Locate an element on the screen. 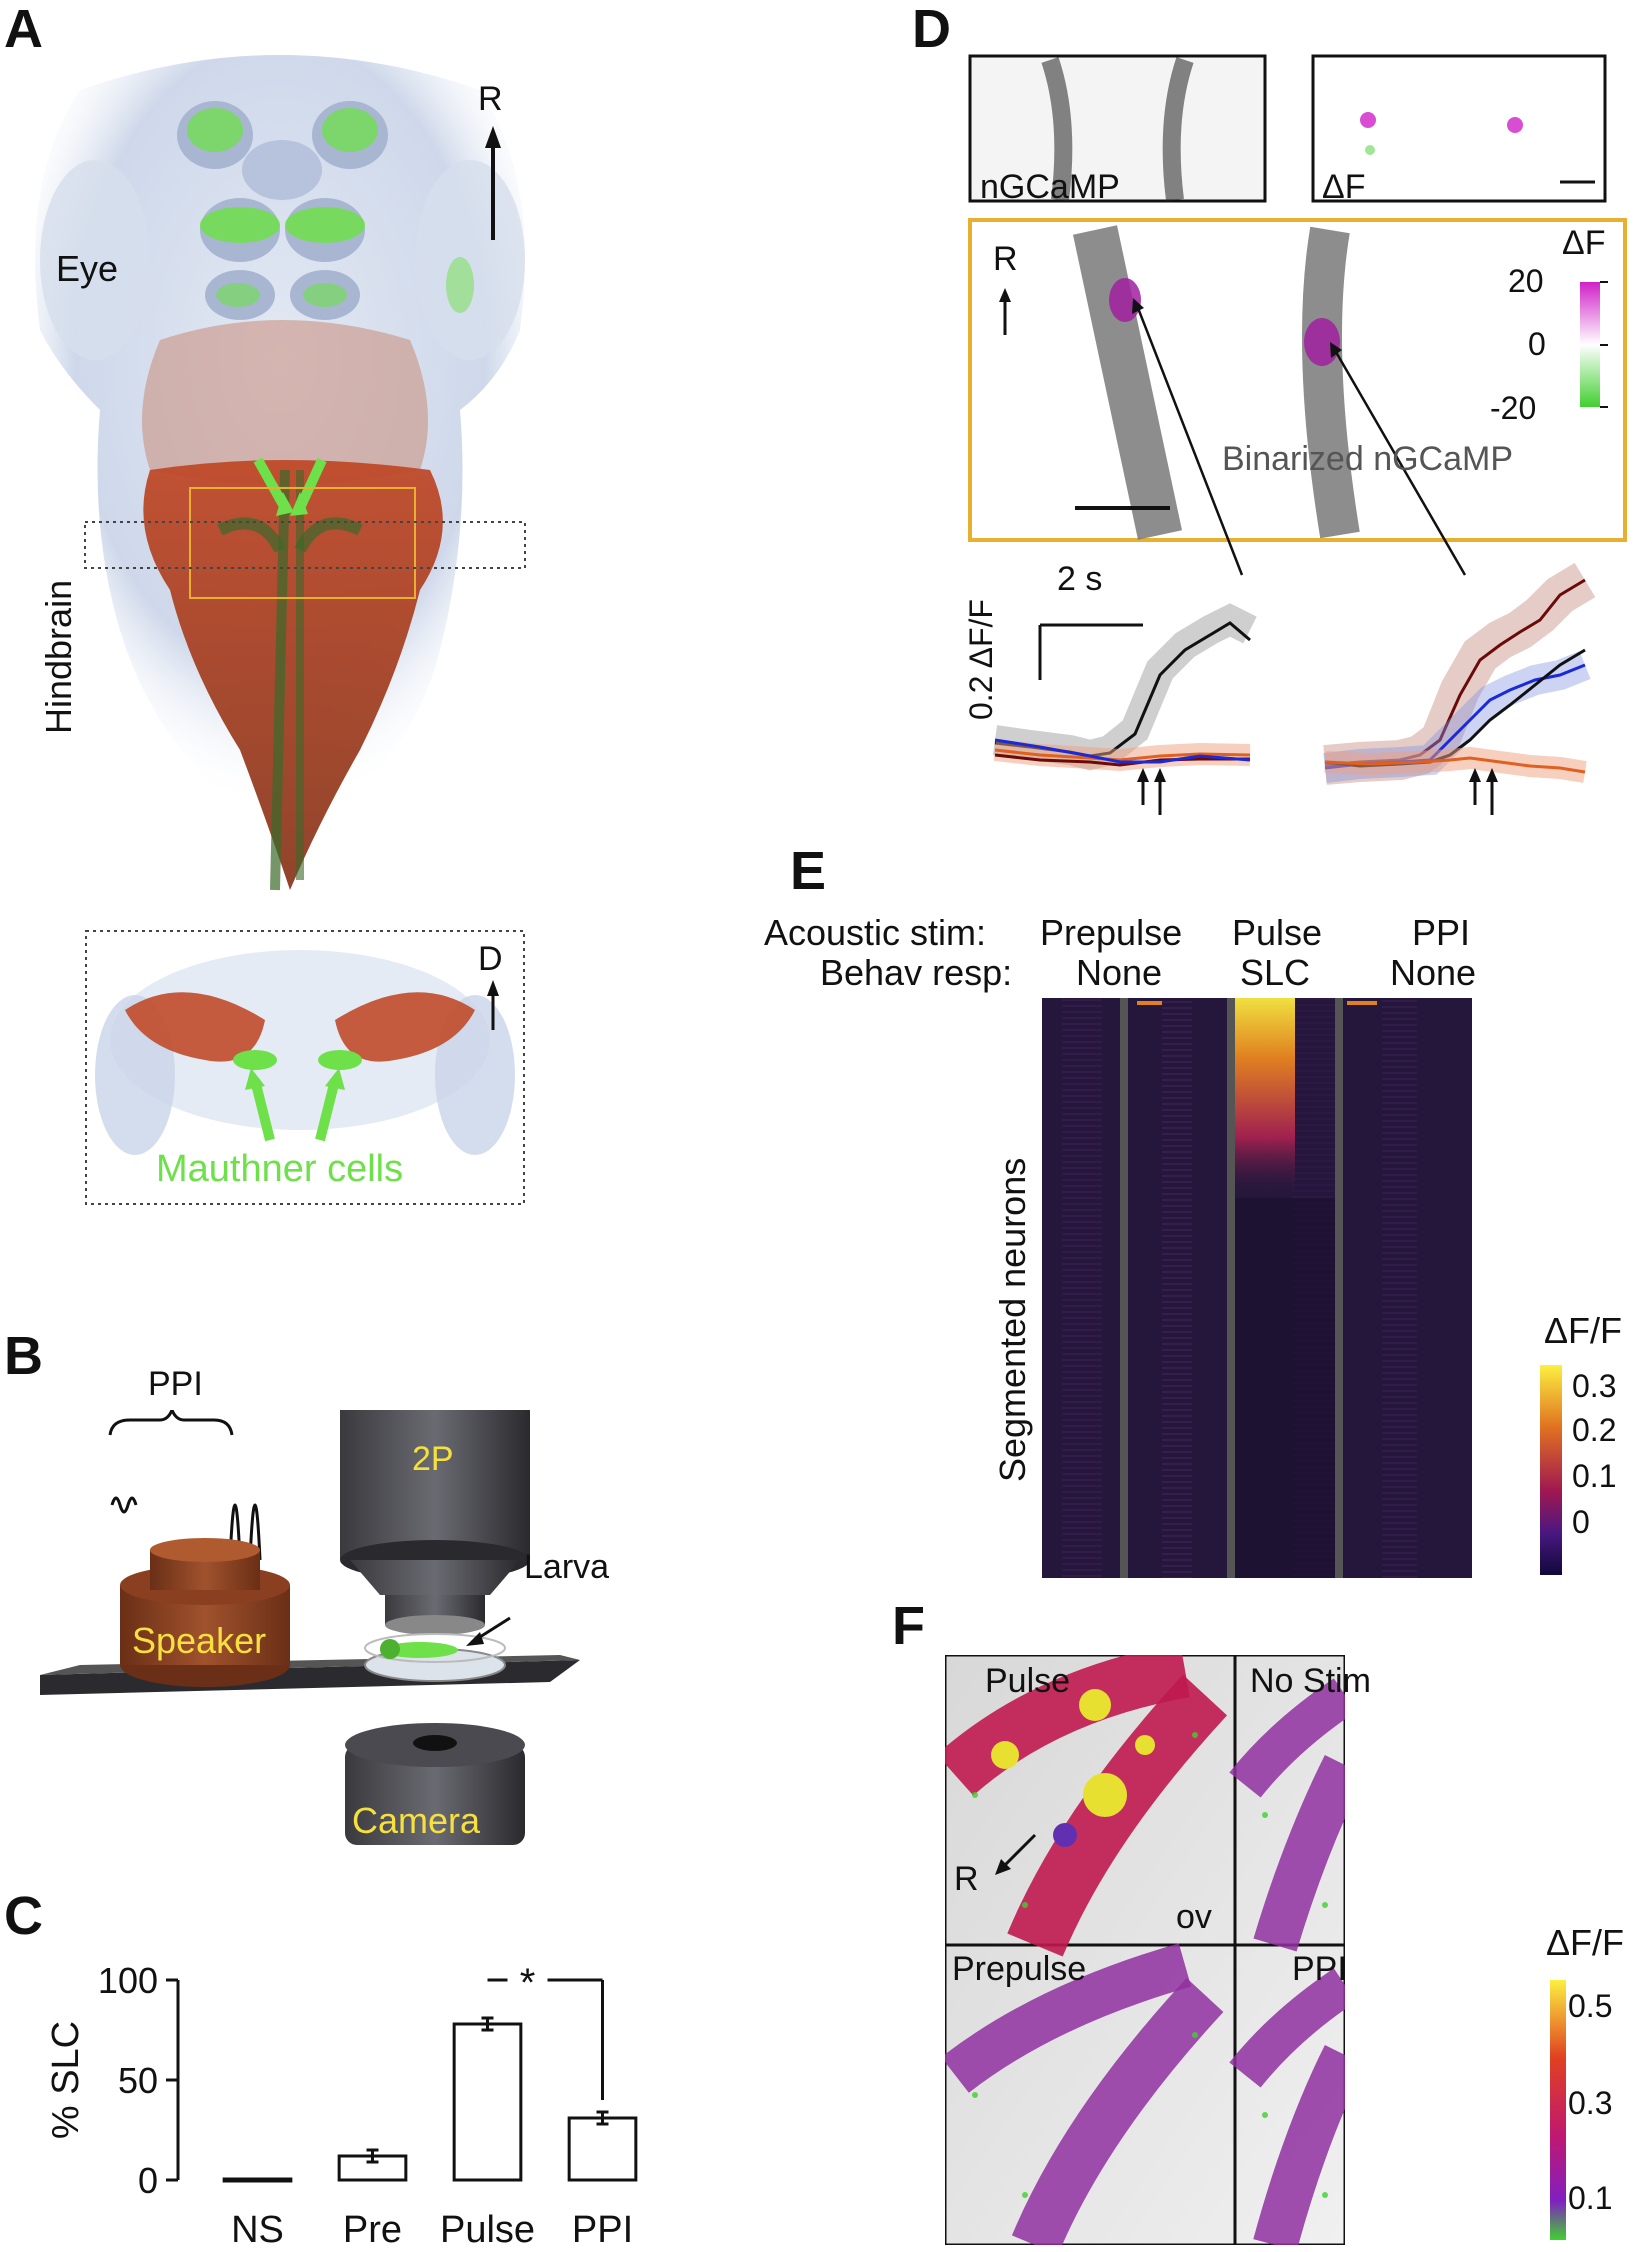 This screenshot has height=2252, width=1650. col-prepulse-resp: None is located at coordinates (1119, 972).